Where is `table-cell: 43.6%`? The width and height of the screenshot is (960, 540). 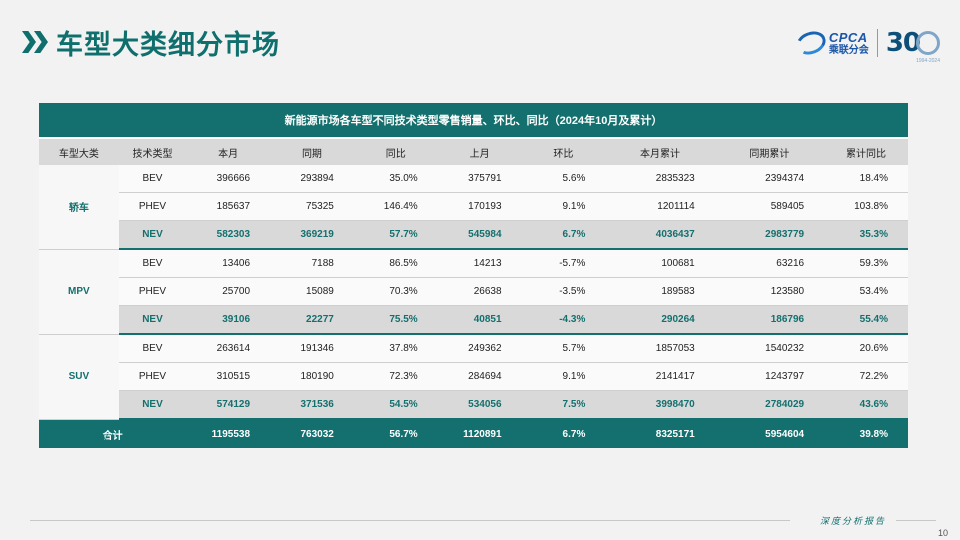 table-cell: 43.6% is located at coordinates (866, 405).